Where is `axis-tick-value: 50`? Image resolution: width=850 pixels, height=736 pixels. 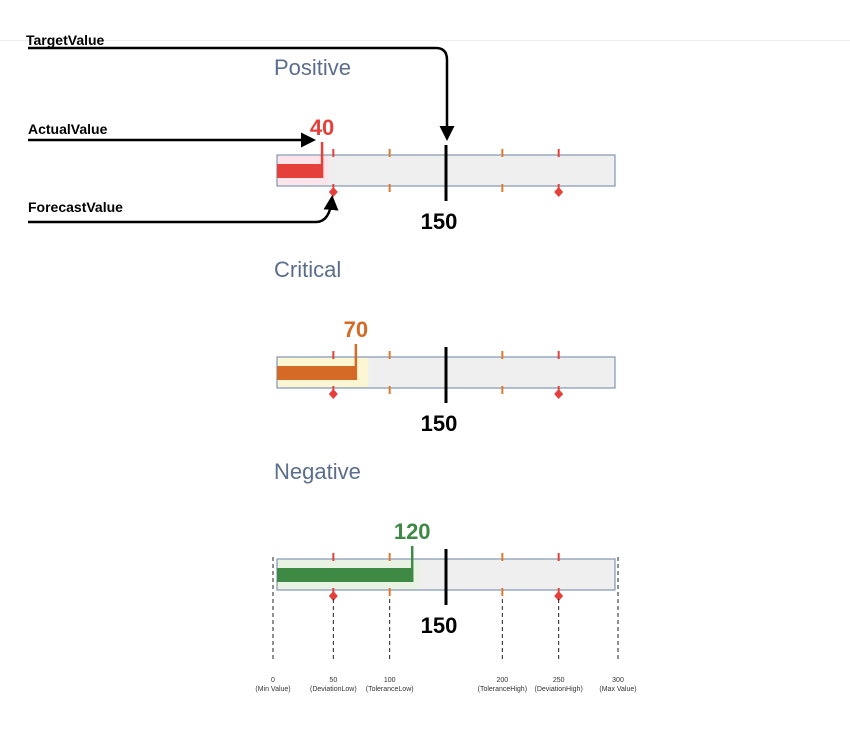 axis-tick-value: 50 is located at coordinates (333, 680).